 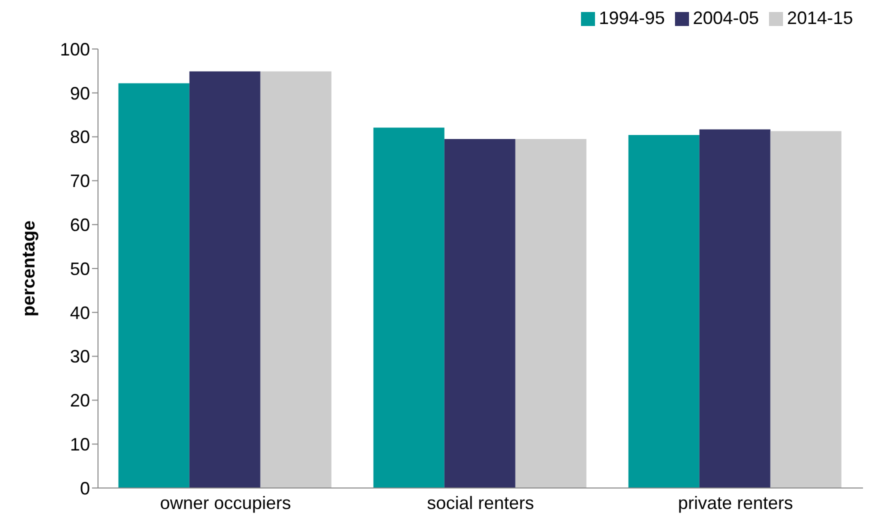 I want to click on y-tick-label: 60, so click(x=80, y=224).